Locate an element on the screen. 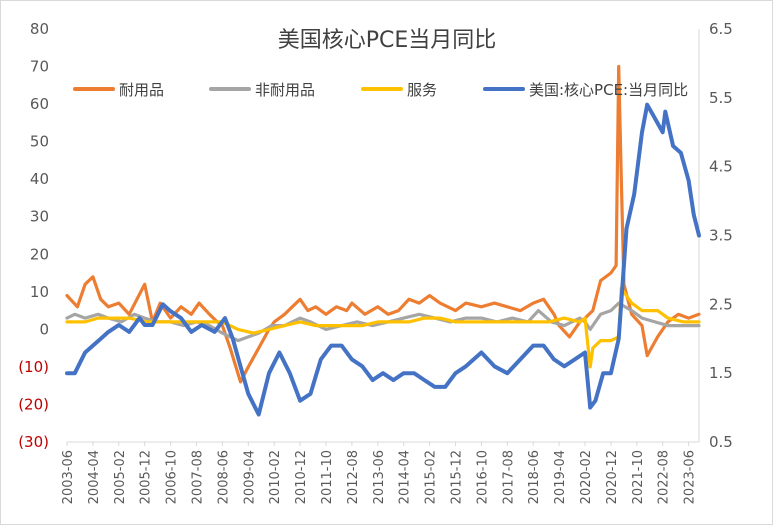  left-tick-label: 30 is located at coordinates (39, 217).